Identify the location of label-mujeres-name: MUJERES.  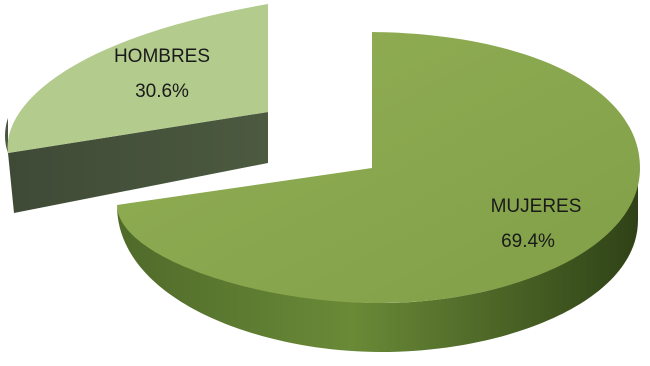
(536, 206).